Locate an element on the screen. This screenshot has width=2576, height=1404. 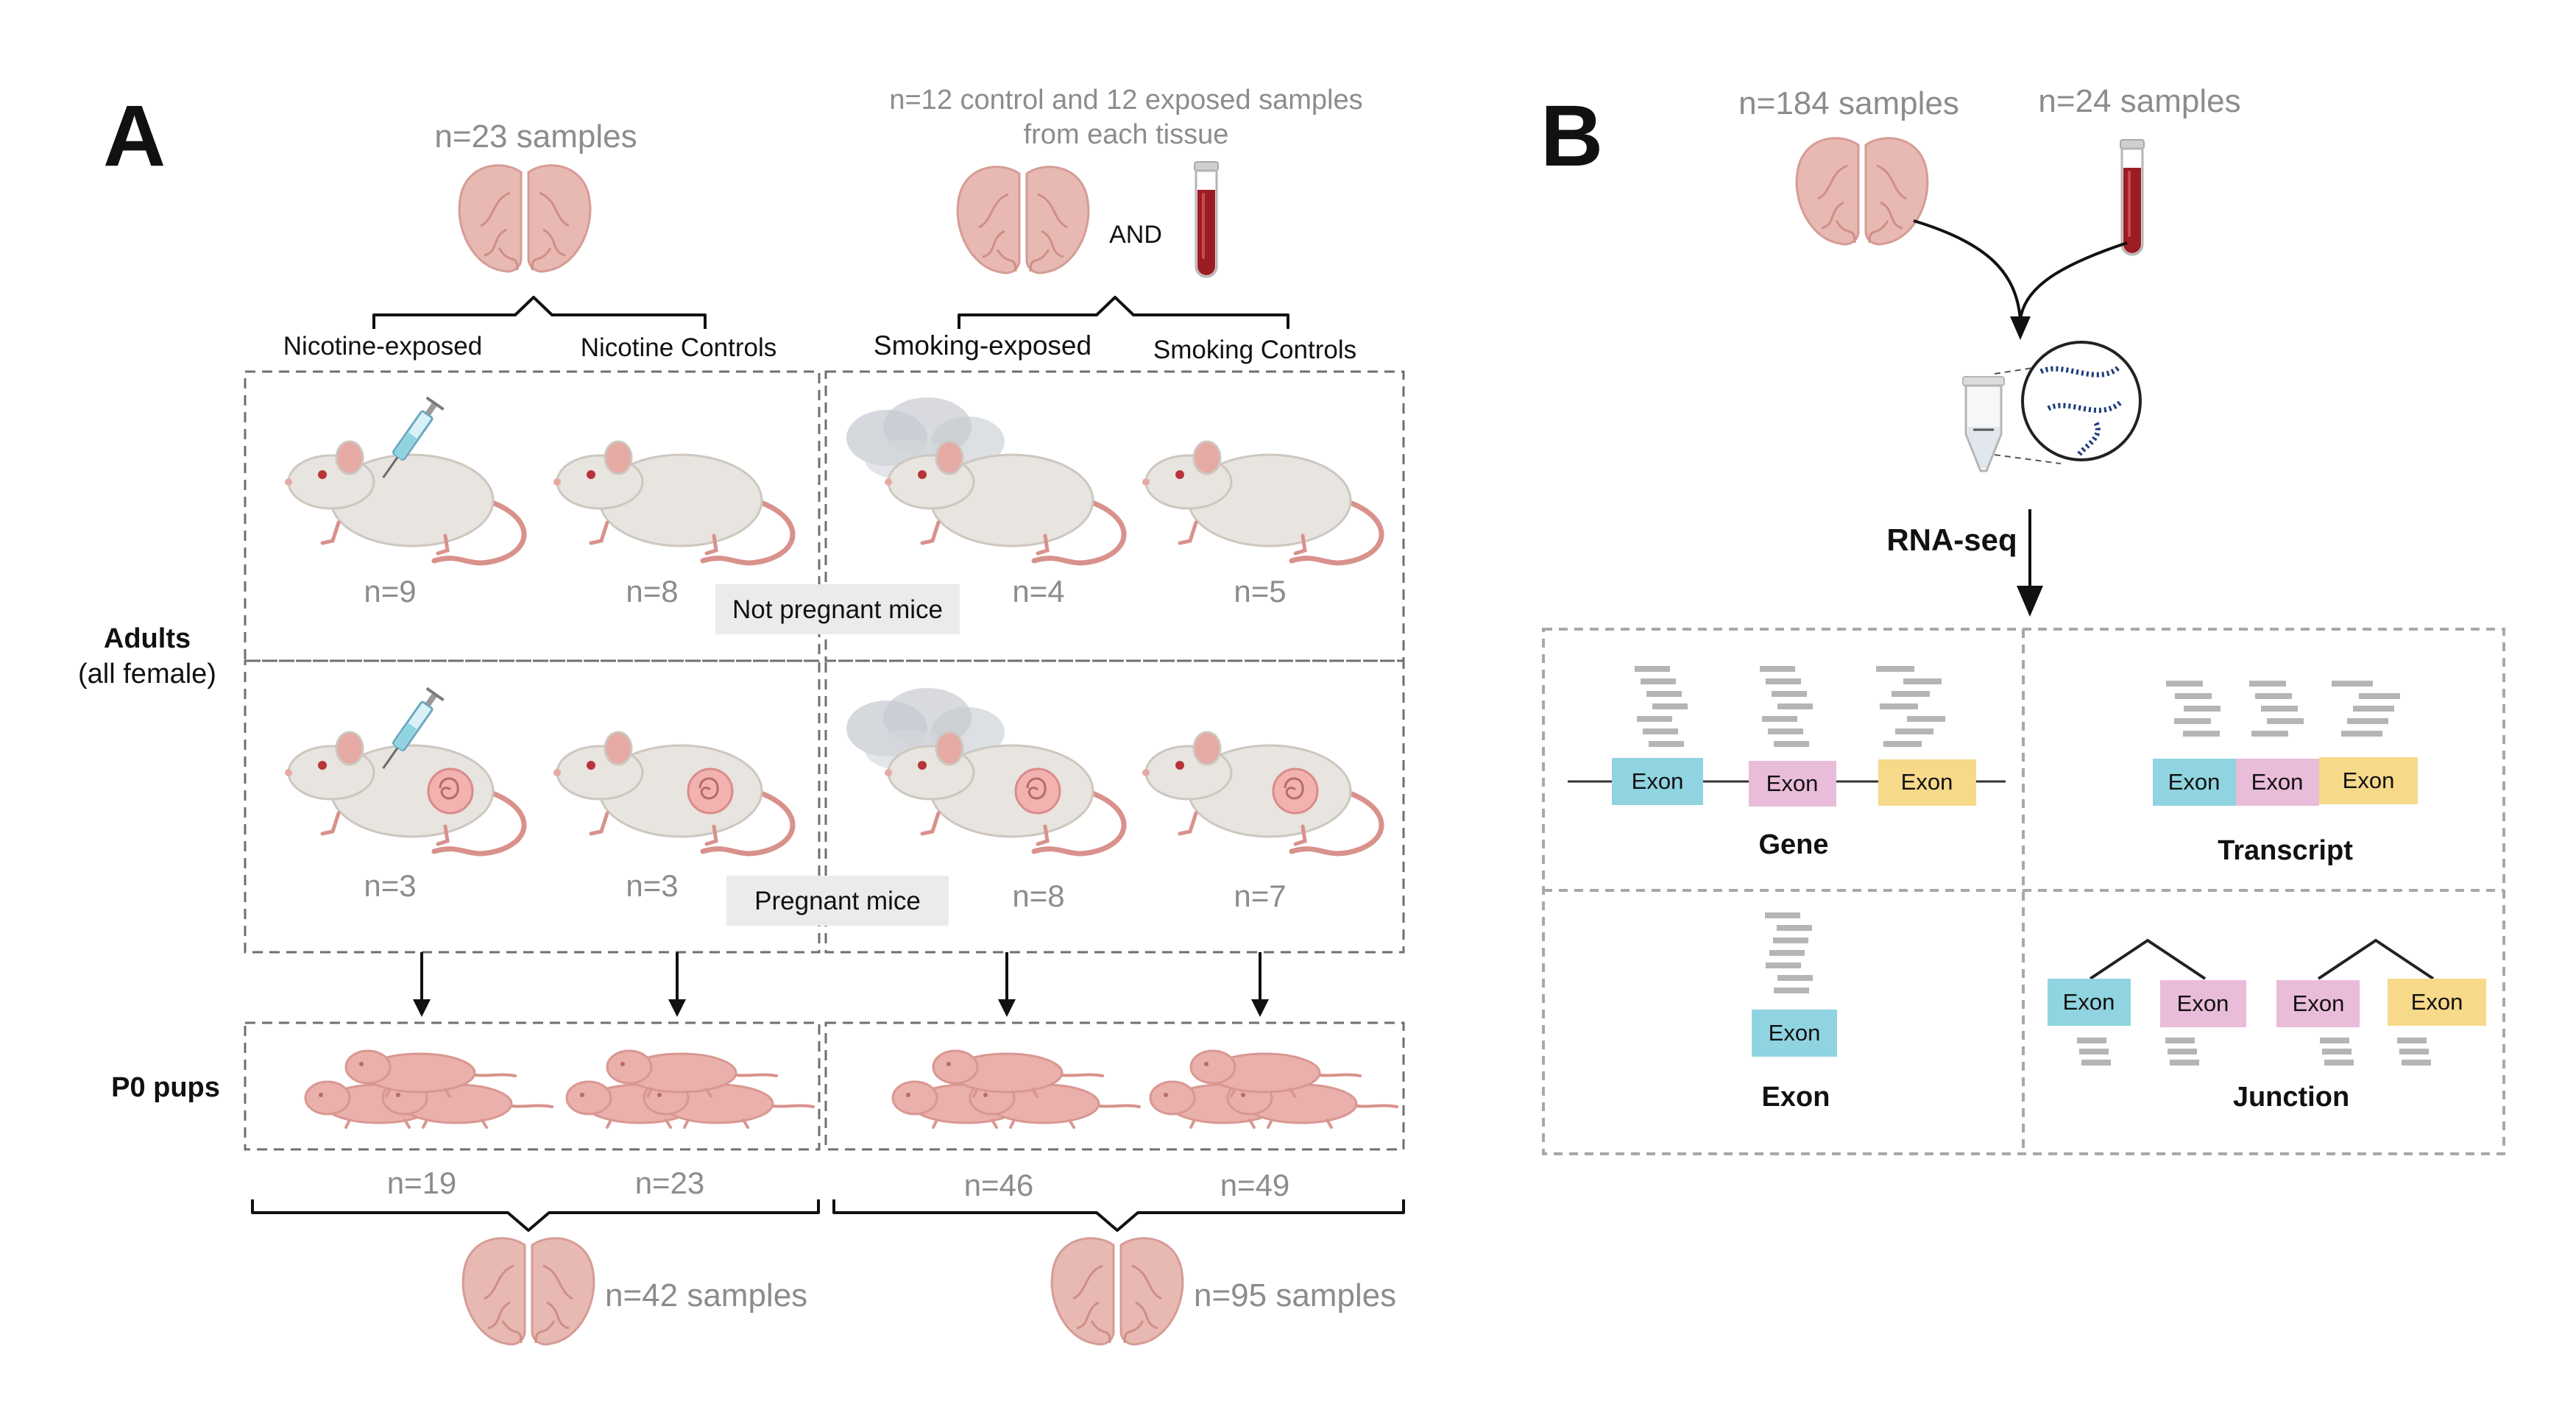
not-pregnant-label-bg is located at coordinates (837, 609).